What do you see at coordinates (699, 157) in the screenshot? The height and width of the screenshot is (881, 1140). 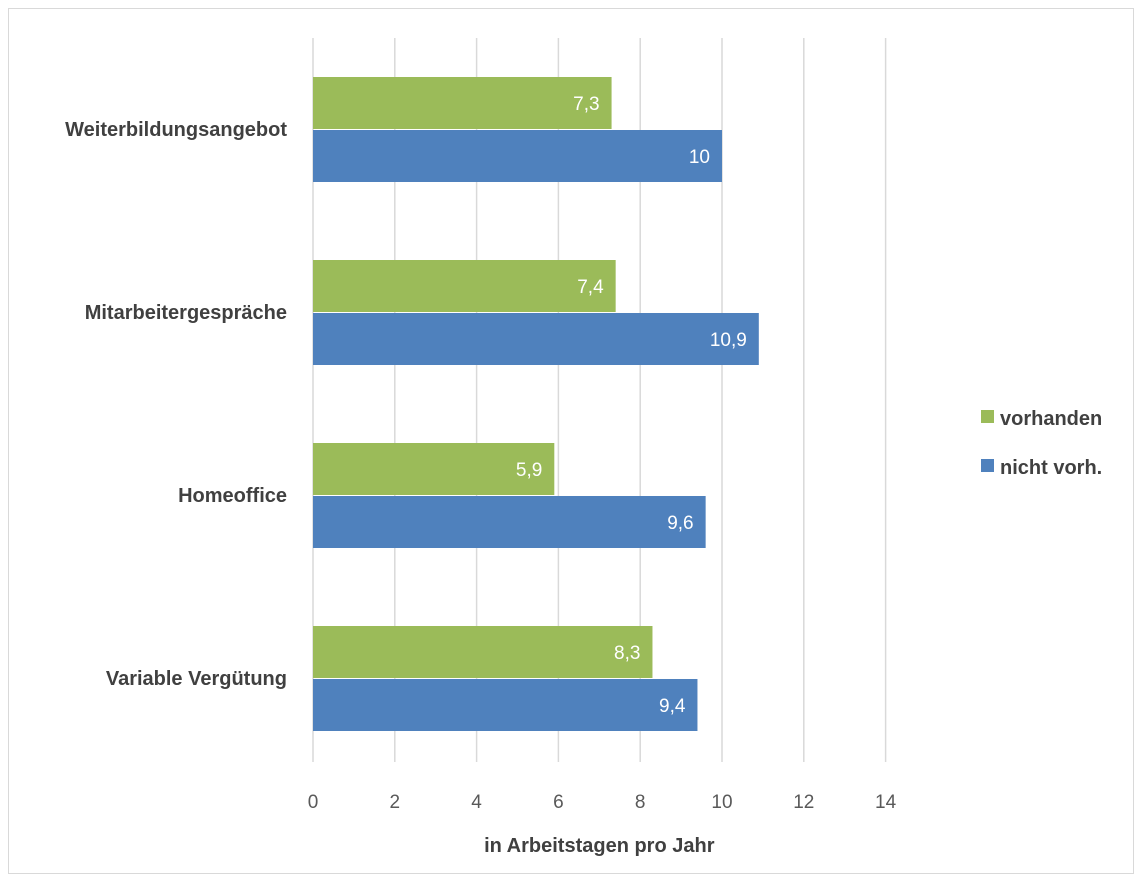 I see `data-label: 10` at bounding box center [699, 157].